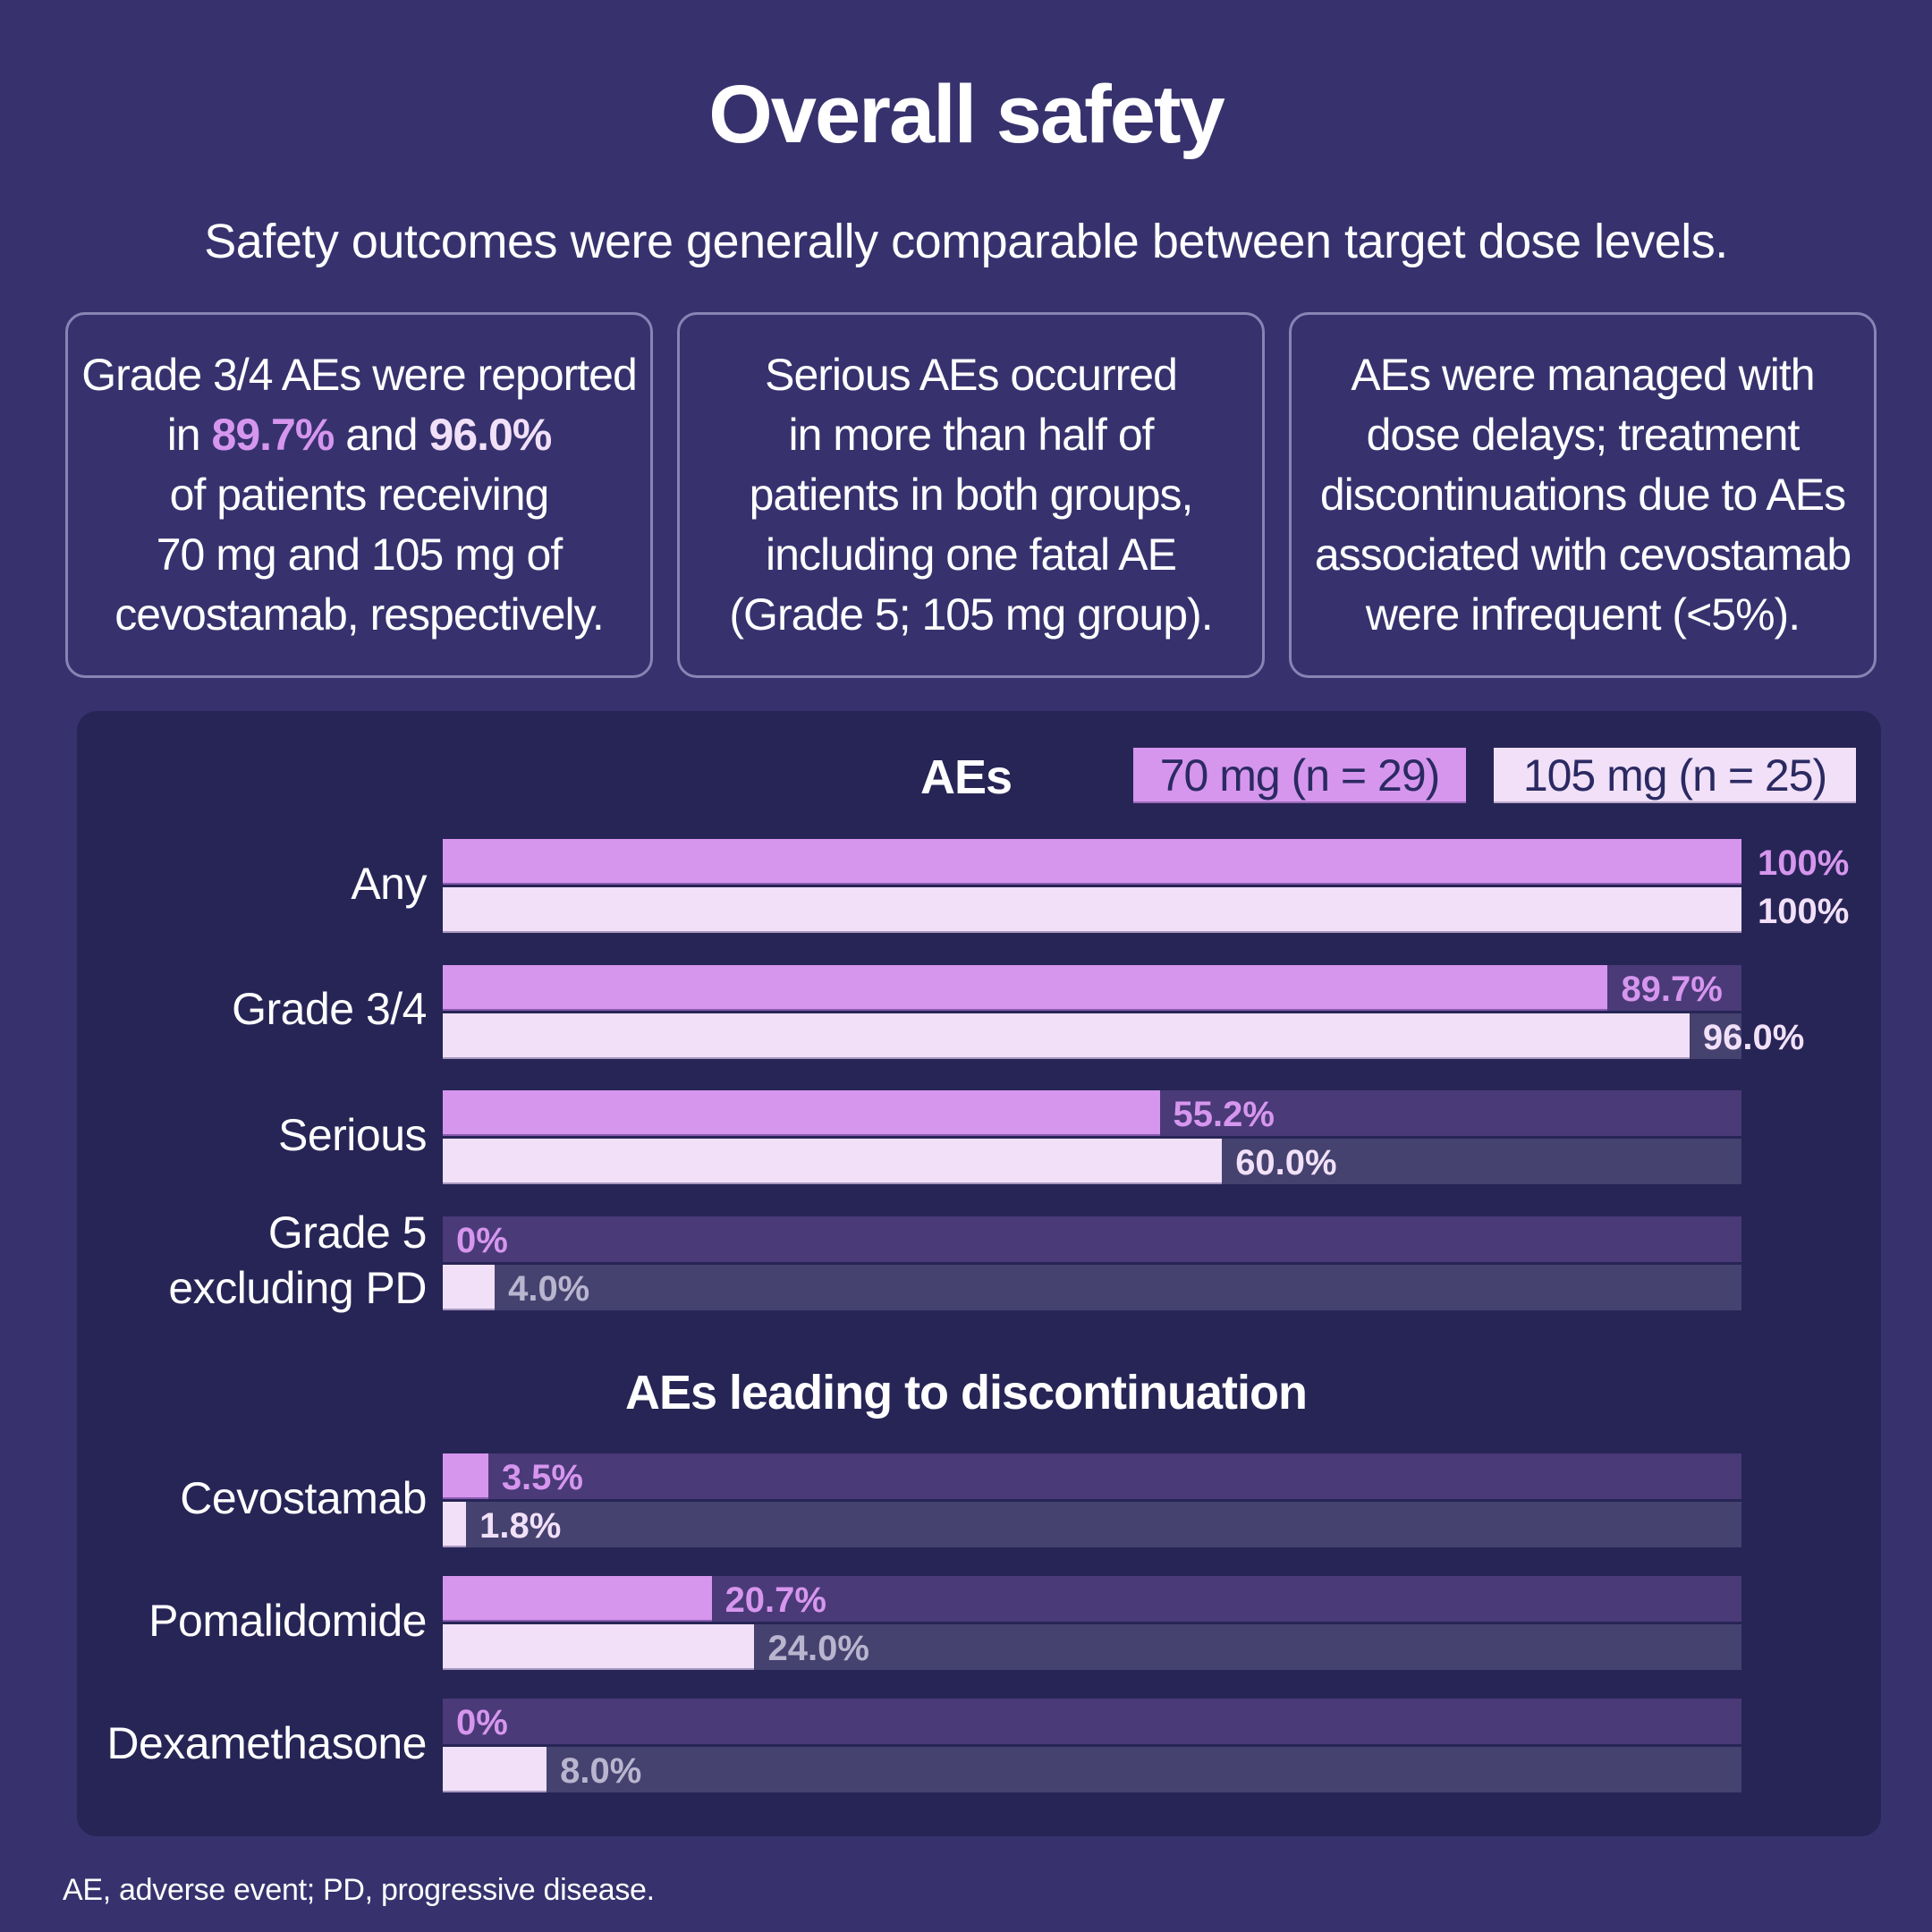 The image size is (1932, 1932). I want to click on bar-track-any-105mg, so click(1092, 910).